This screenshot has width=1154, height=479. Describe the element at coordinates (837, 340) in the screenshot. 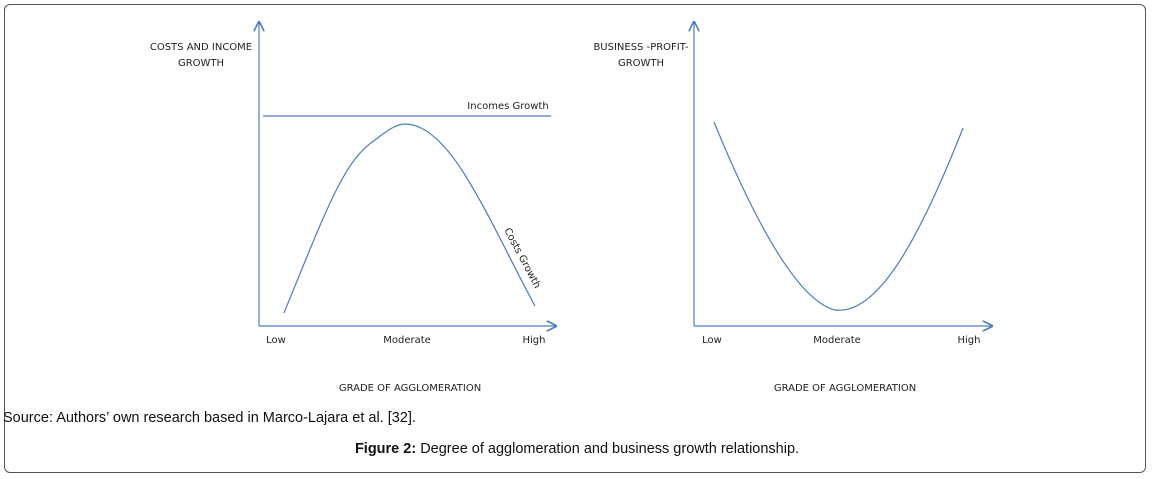

I see `right-tick-moderate: Moderate` at that location.